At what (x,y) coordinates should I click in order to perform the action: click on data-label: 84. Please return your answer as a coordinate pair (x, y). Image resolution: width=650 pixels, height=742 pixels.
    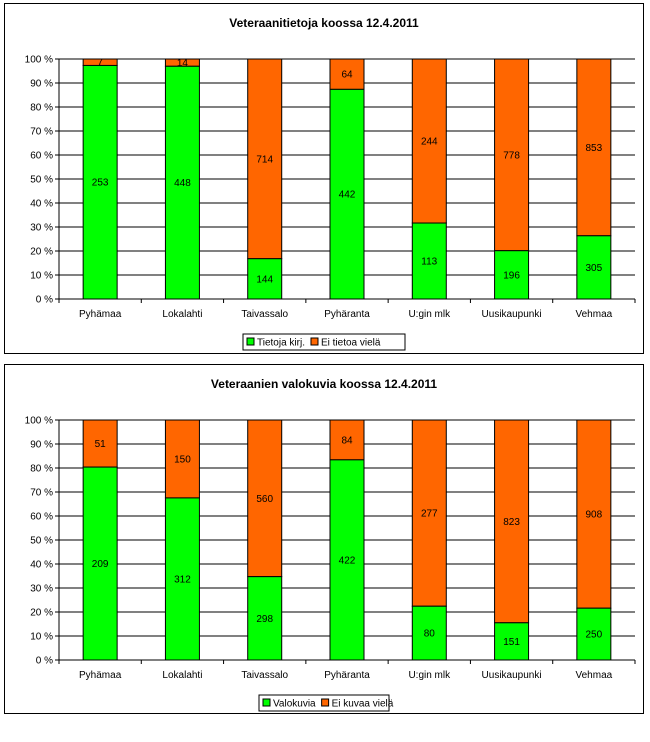
    Looking at the image, I should click on (347, 440).